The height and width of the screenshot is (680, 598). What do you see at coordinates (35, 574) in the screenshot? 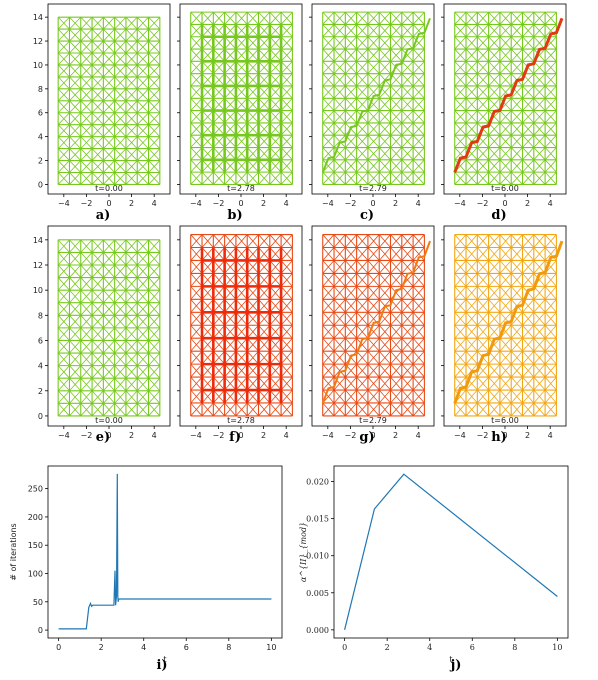
I see `y-tick-label: 100` at bounding box center [35, 574].